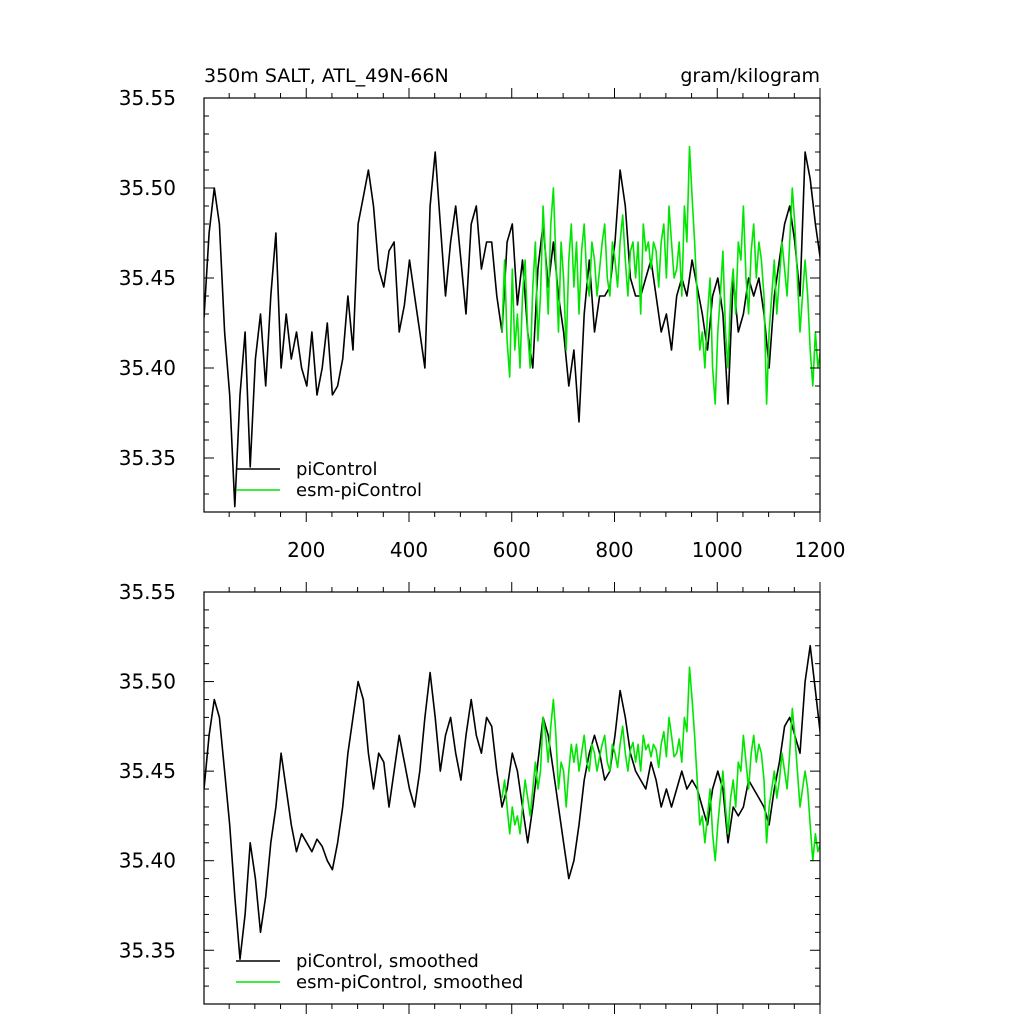 The height and width of the screenshot is (1029, 1024). What do you see at coordinates (750, 76) in the screenshot?
I see `chart-title-right: gram/kilogram` at bounding box center [750, 76].